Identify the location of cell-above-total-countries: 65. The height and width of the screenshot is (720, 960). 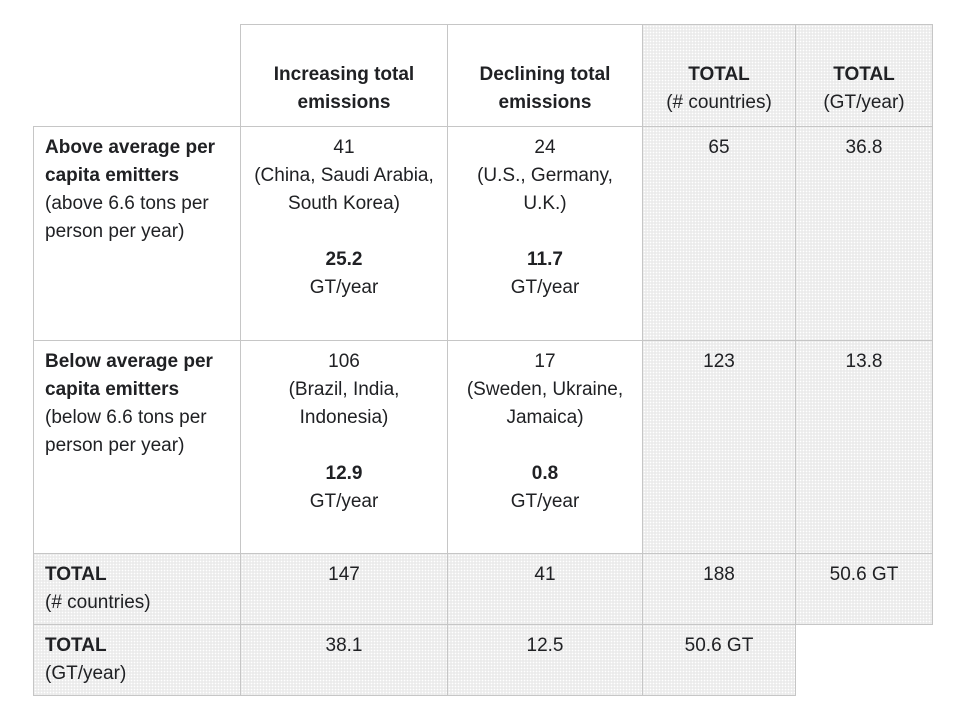
(719, 233).